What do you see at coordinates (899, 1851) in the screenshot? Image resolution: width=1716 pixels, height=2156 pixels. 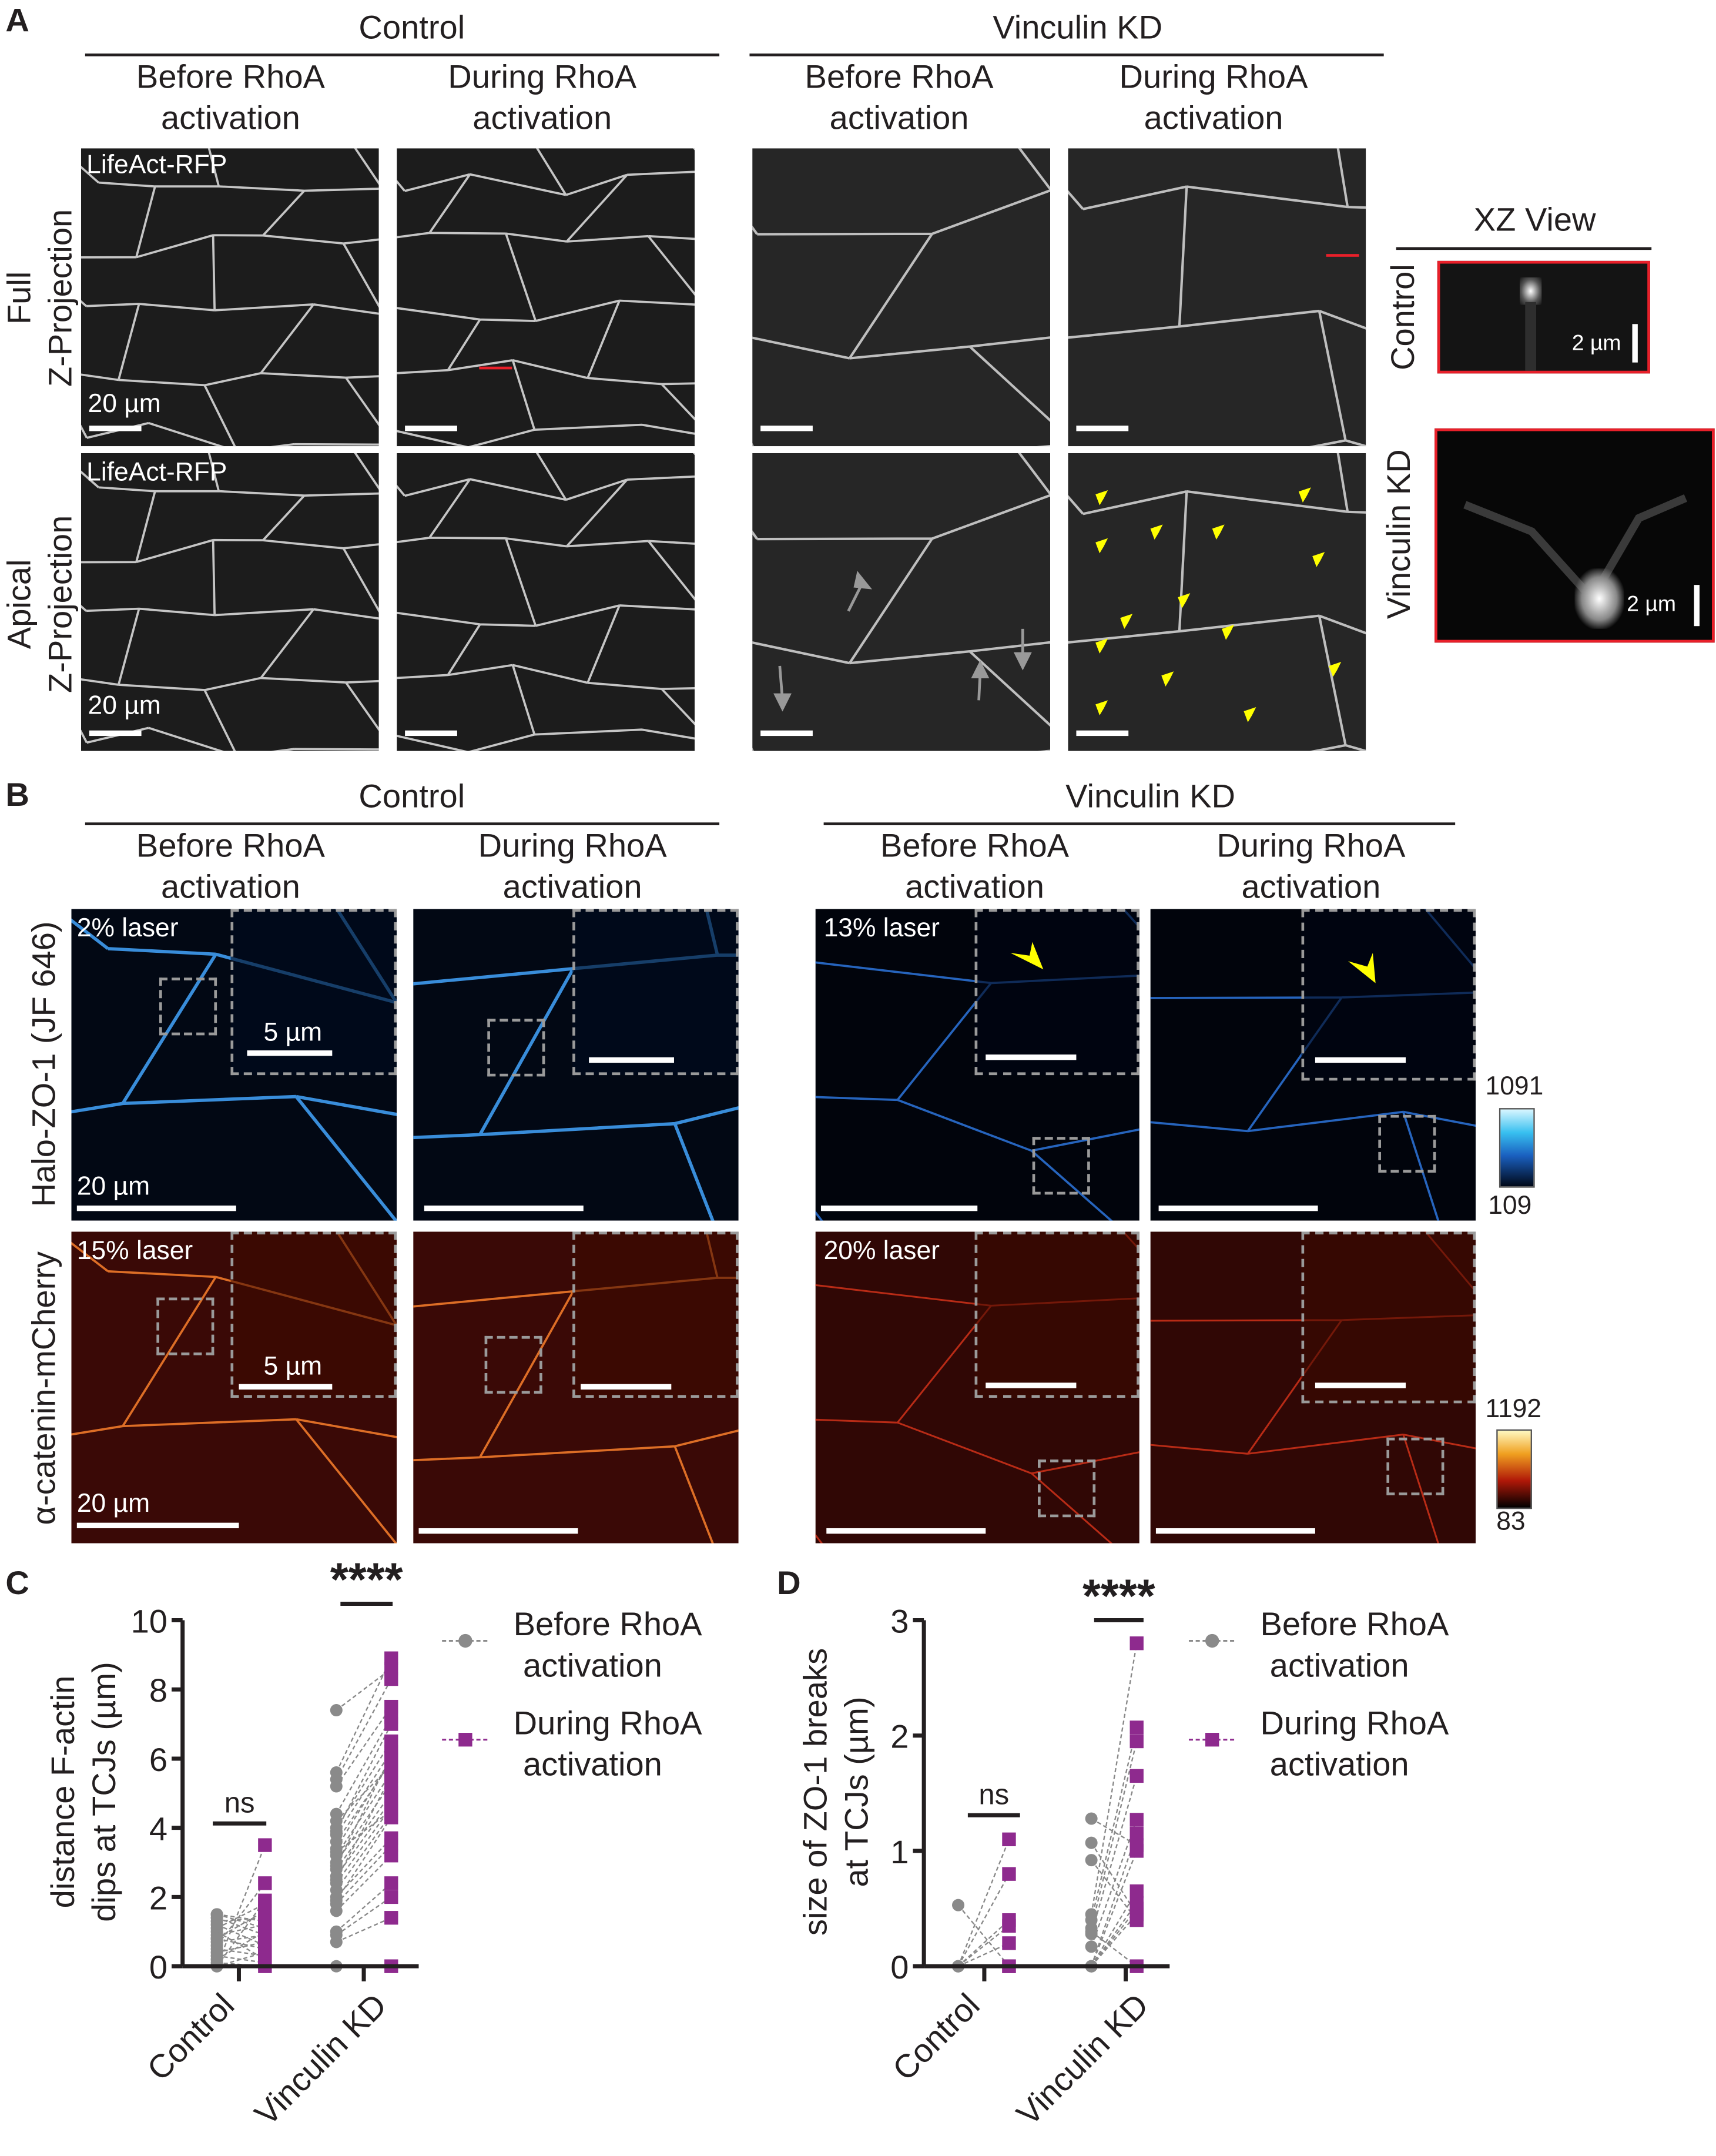 I see `y-tick-label: 1` at bounding box center [899, 1851].